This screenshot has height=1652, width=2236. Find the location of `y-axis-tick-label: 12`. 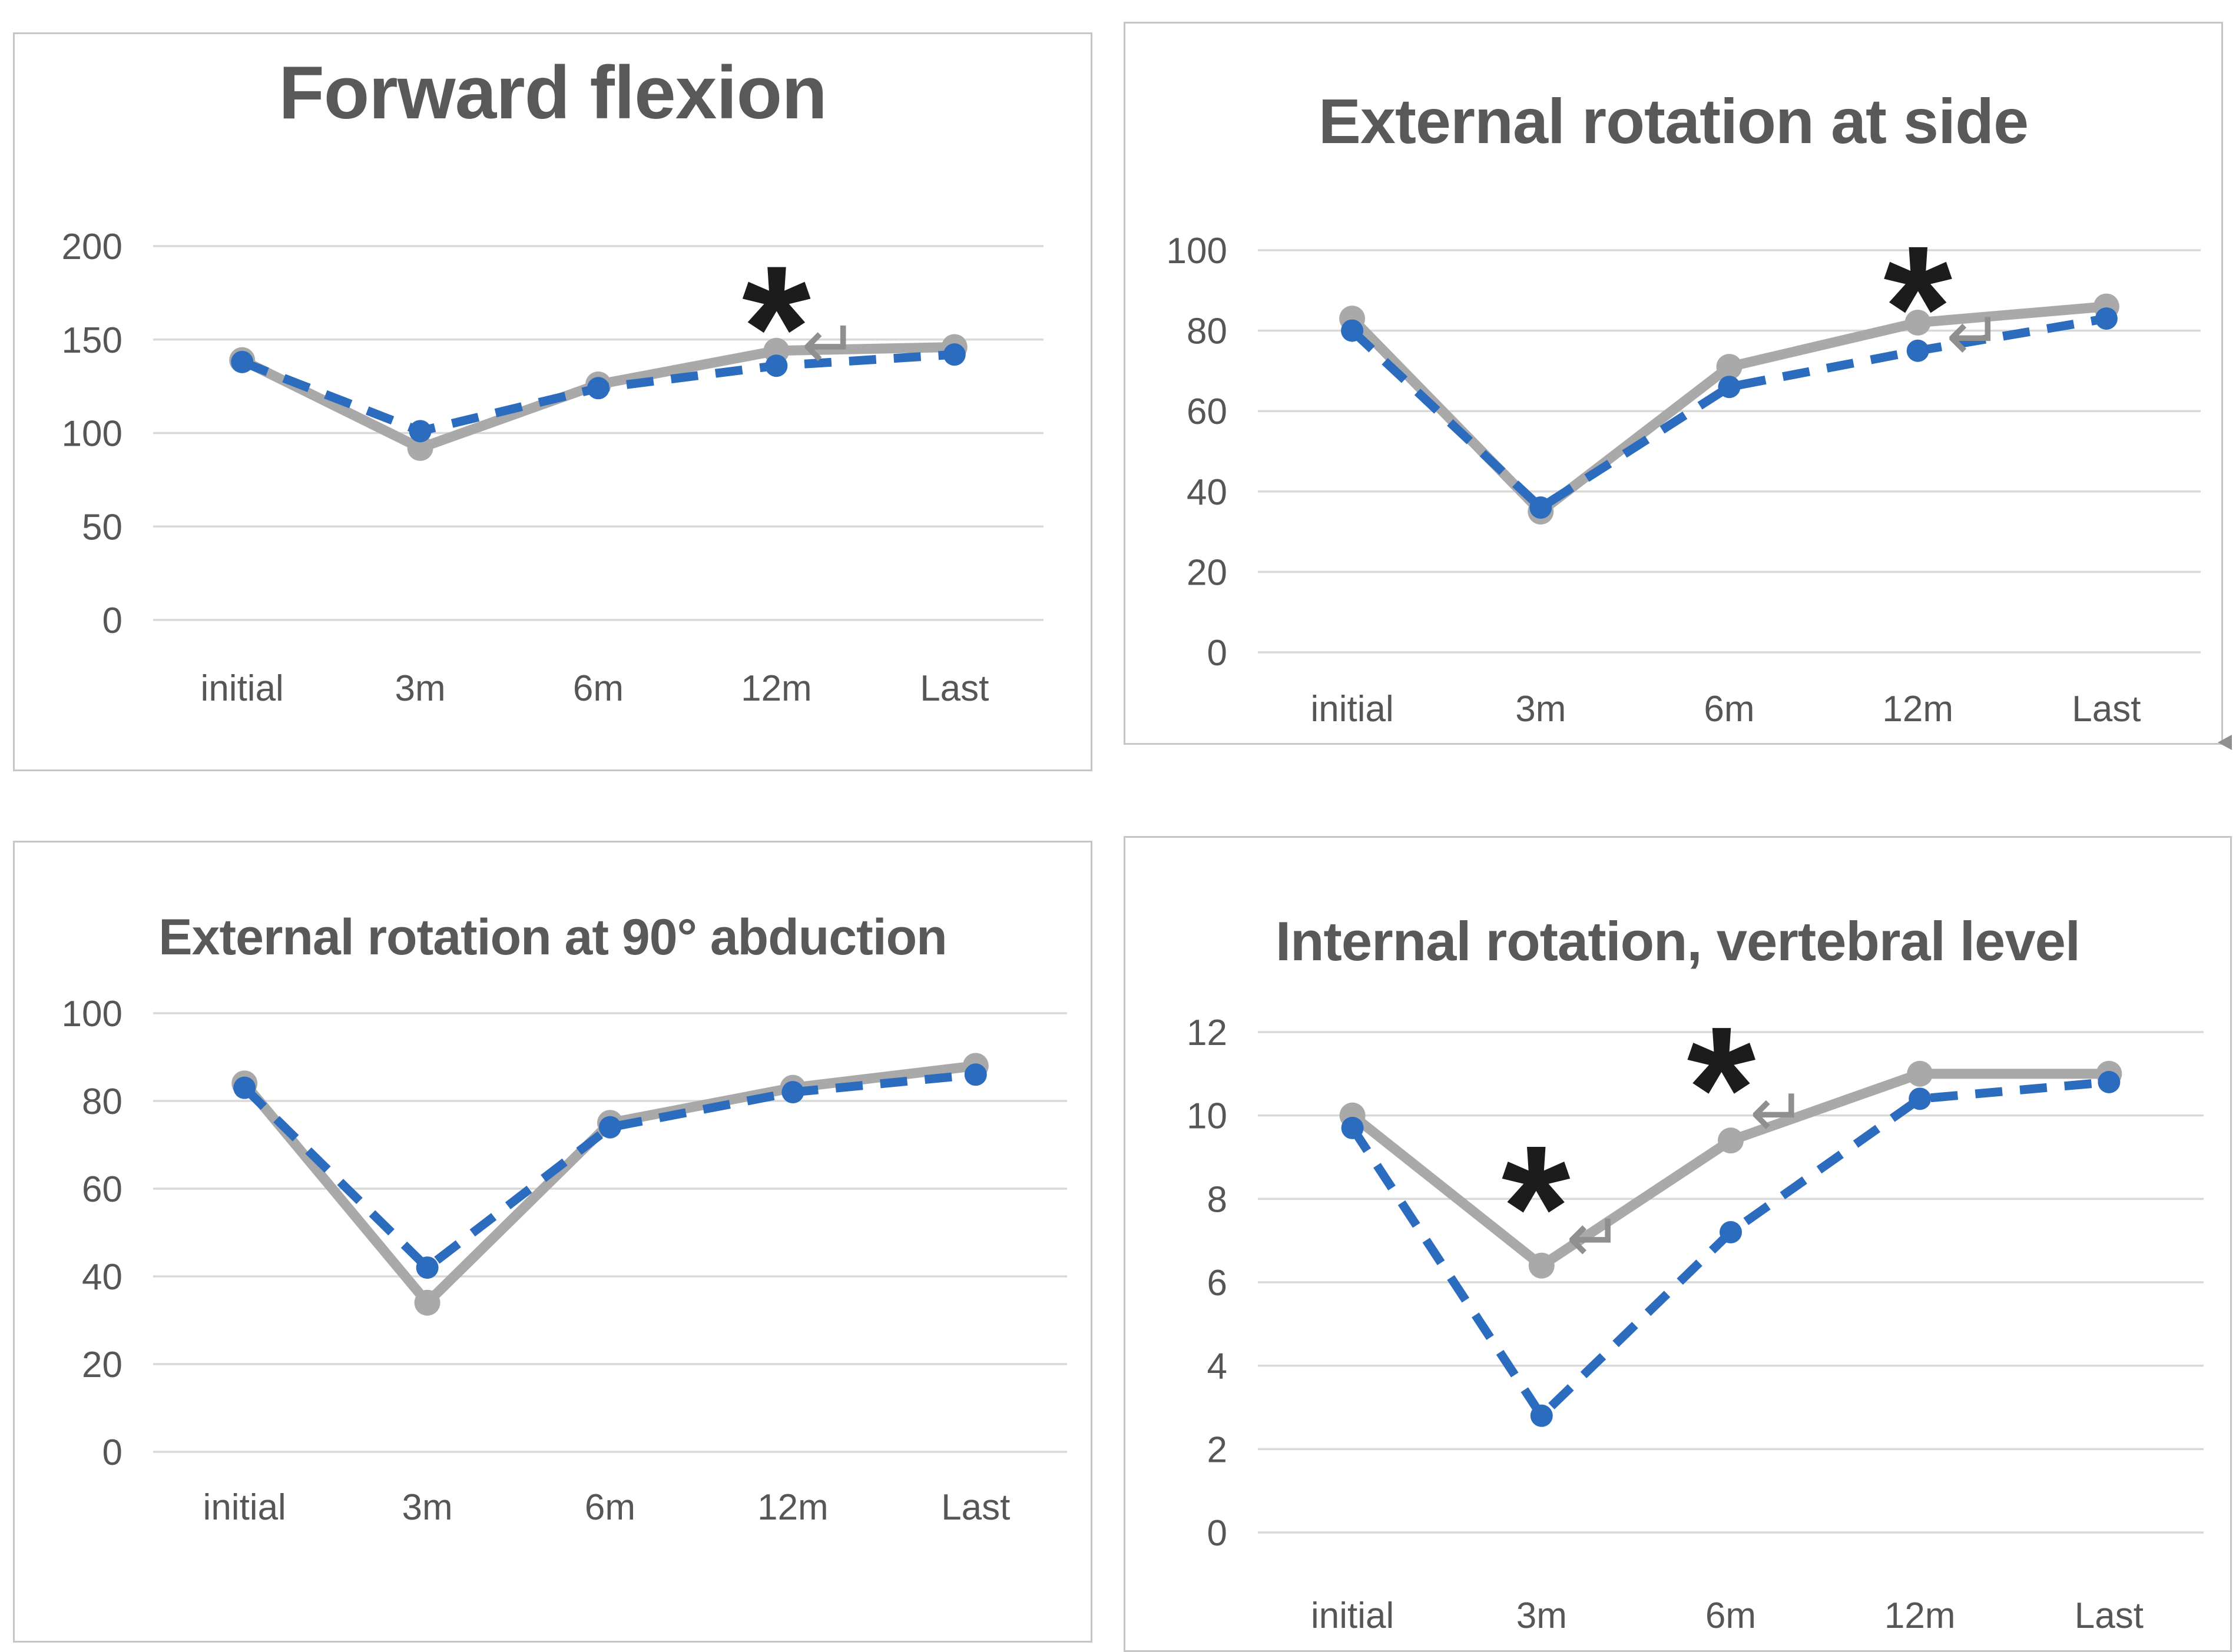

y-axis-tick-label: 12 is located at coordinates (1207, 1033).